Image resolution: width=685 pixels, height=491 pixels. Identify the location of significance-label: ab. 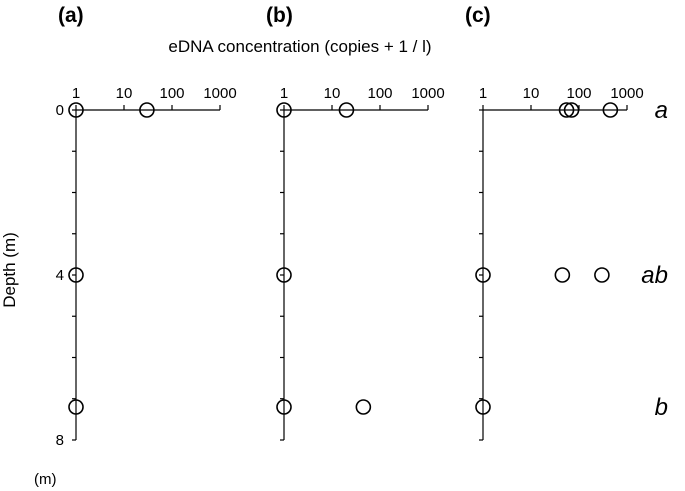
(654, 275).